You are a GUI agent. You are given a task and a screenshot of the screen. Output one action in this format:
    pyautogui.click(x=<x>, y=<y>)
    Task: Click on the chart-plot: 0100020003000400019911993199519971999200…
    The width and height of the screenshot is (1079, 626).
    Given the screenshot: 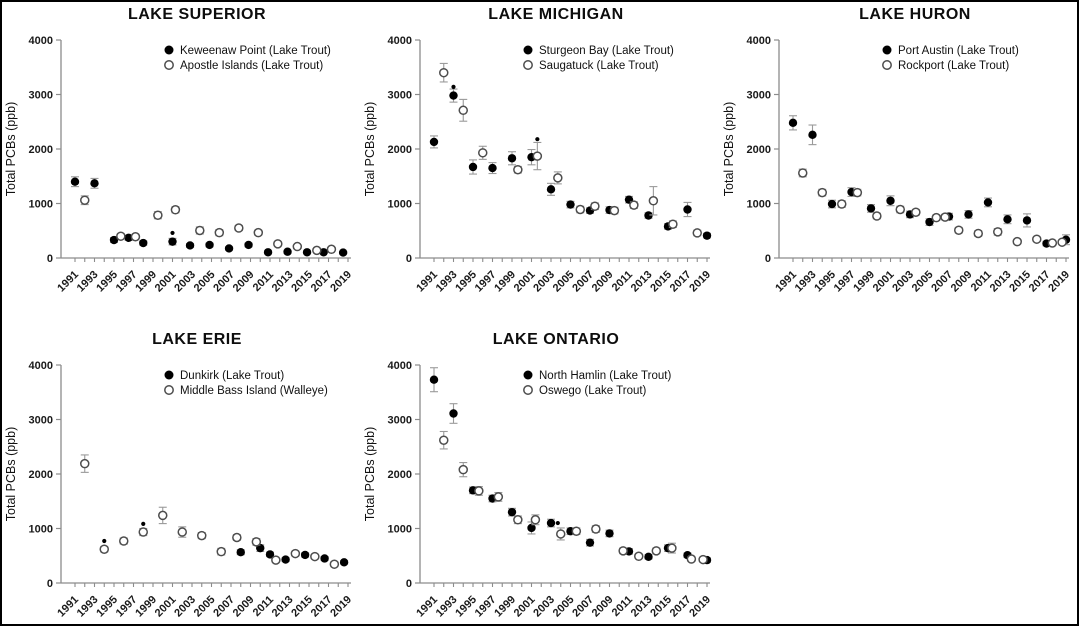 What is the action you would take?
    pyautogui.click(x=538, y=490)
    